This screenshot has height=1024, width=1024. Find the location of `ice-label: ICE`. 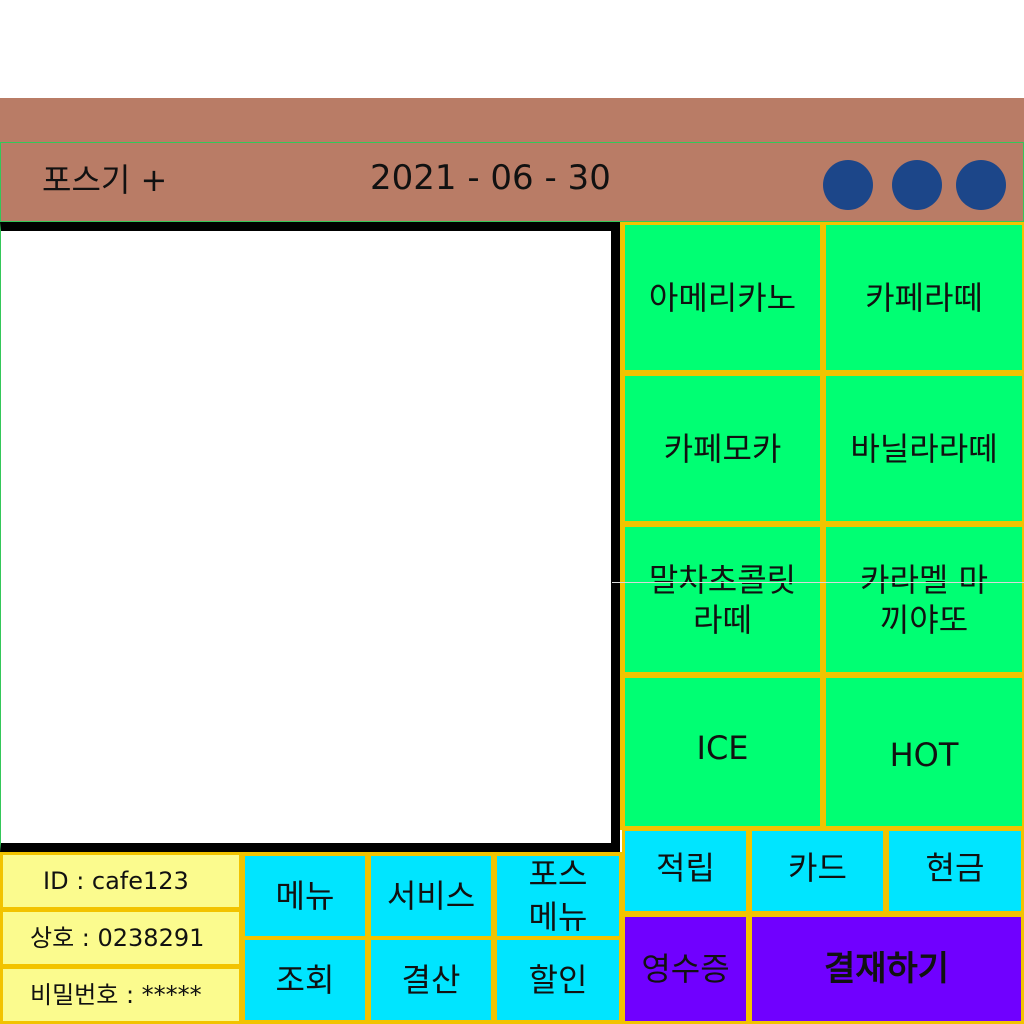

ice-label: ICE is located at coordinates (722, 748).